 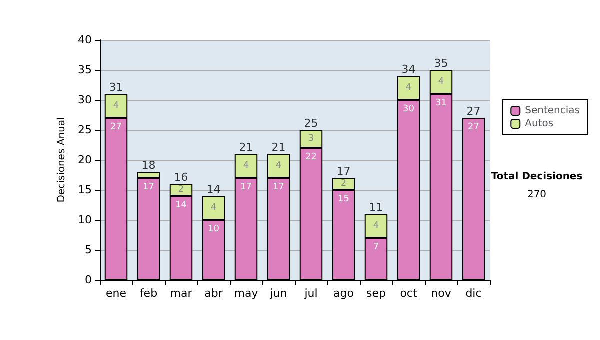 What do you see at coordinates (441, 63) in the screenshot?
I see `total-label: 35` at bounding box center [441, 63].